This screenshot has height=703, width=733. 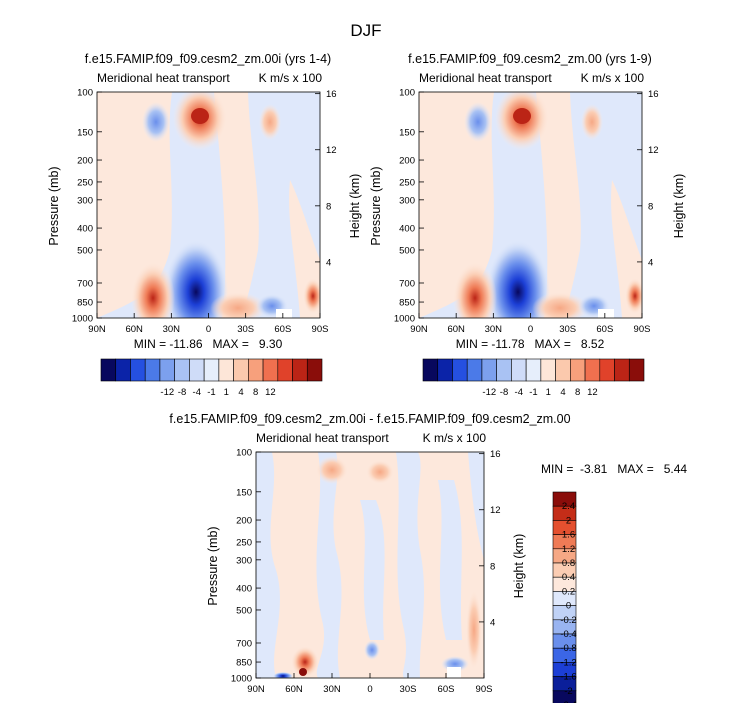 I want to click on colorbar-label: -8, so click(x=182, y=392).